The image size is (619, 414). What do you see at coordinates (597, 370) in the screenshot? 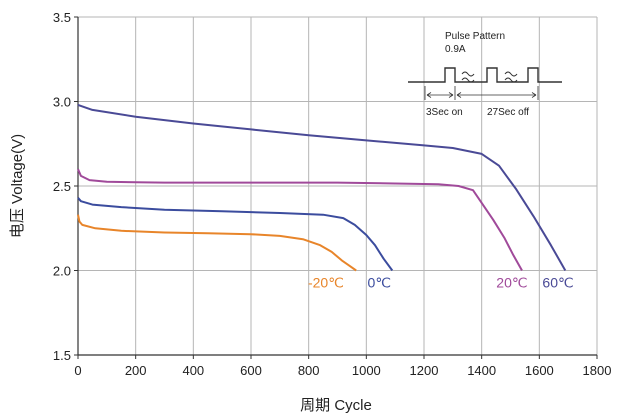
I see `x-tick-label: 1800` at bounding box center [597, 370].